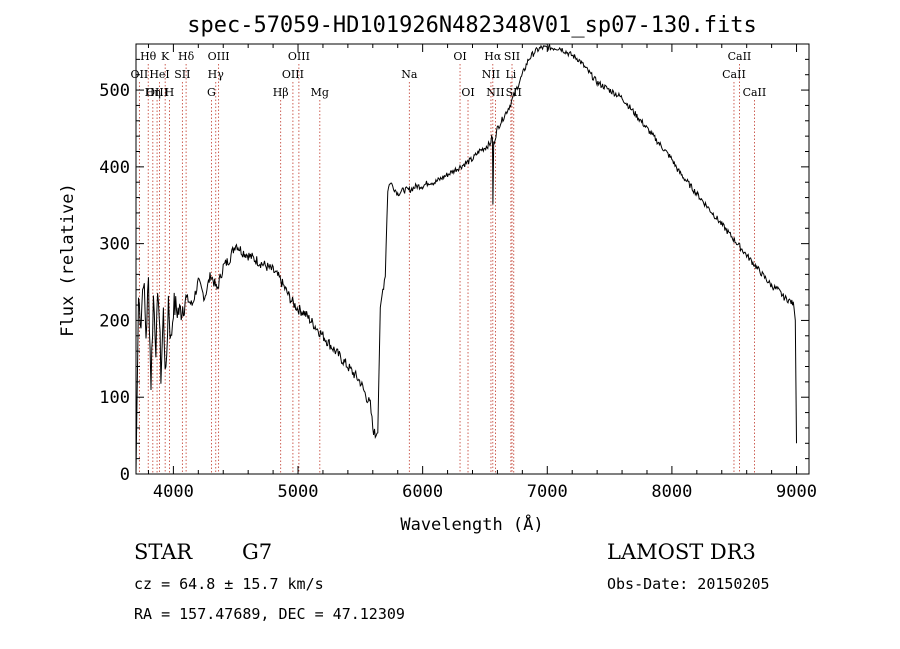  I want to click on y-axis-label: Flux (relative), so click(68, 260).